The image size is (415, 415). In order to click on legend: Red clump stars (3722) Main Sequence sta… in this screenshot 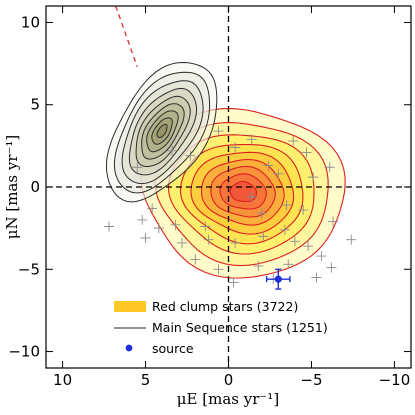, I will do `click(221, 327)`.